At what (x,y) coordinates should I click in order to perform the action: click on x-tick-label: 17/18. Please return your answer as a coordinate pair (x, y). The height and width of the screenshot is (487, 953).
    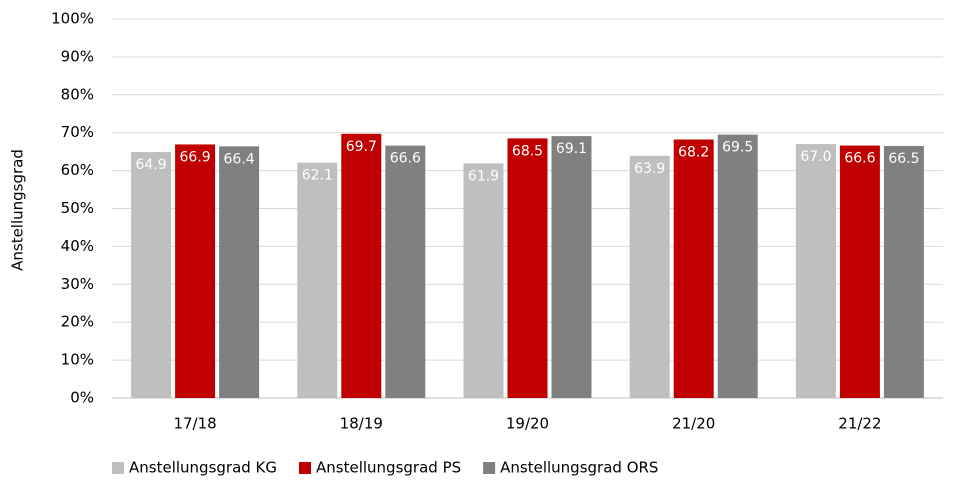
    Looking at the image, I should click on (194, 424).